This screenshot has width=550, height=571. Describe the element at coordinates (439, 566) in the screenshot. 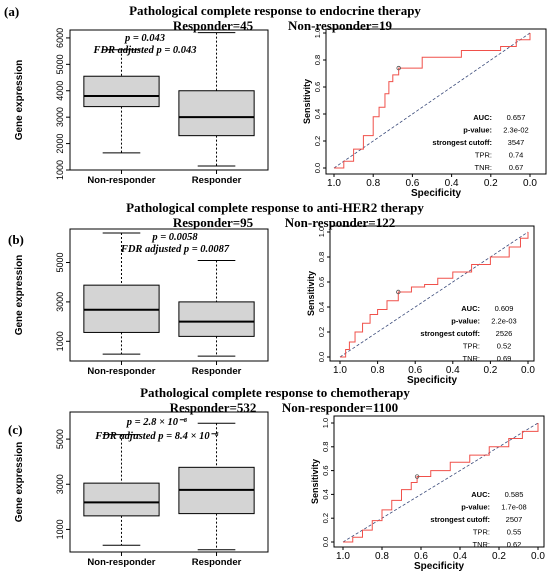

I see `roc-x-axis-label: Specificity` at that location.